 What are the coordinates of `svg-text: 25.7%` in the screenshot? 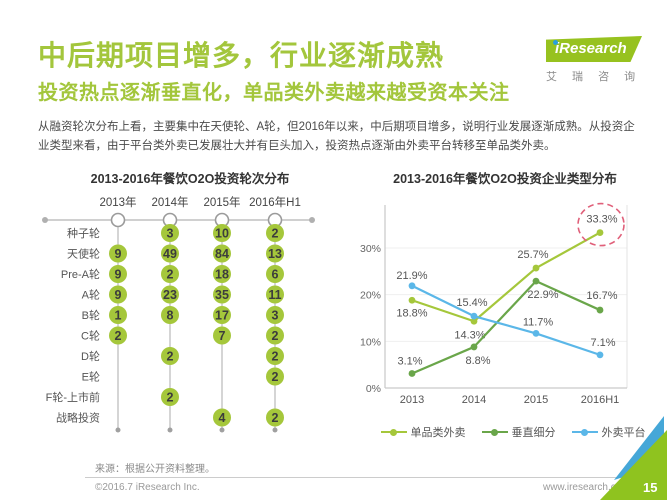 It's located at (532, 255).